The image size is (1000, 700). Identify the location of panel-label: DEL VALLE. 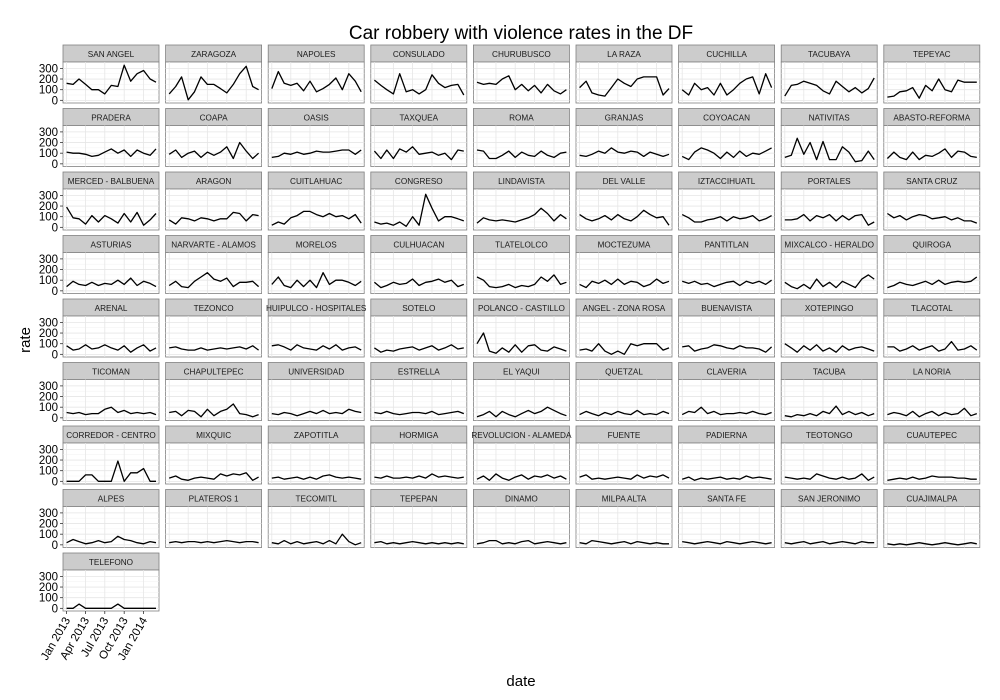
(624, 181).